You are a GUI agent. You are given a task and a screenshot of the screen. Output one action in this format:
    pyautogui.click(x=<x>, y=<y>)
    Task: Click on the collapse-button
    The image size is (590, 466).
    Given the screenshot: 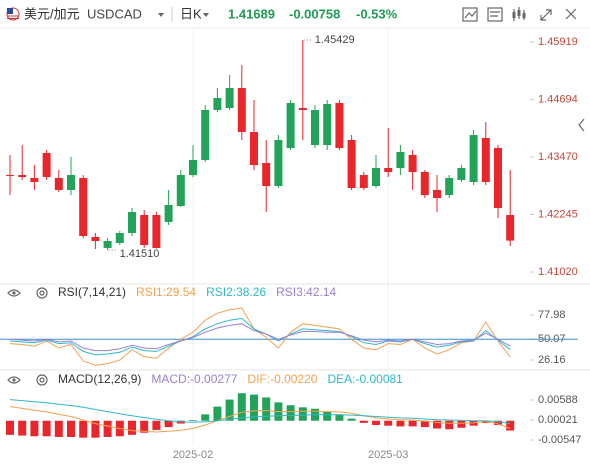 What is the action you would take?
    pyautogui.click(x=581, y=125)
    